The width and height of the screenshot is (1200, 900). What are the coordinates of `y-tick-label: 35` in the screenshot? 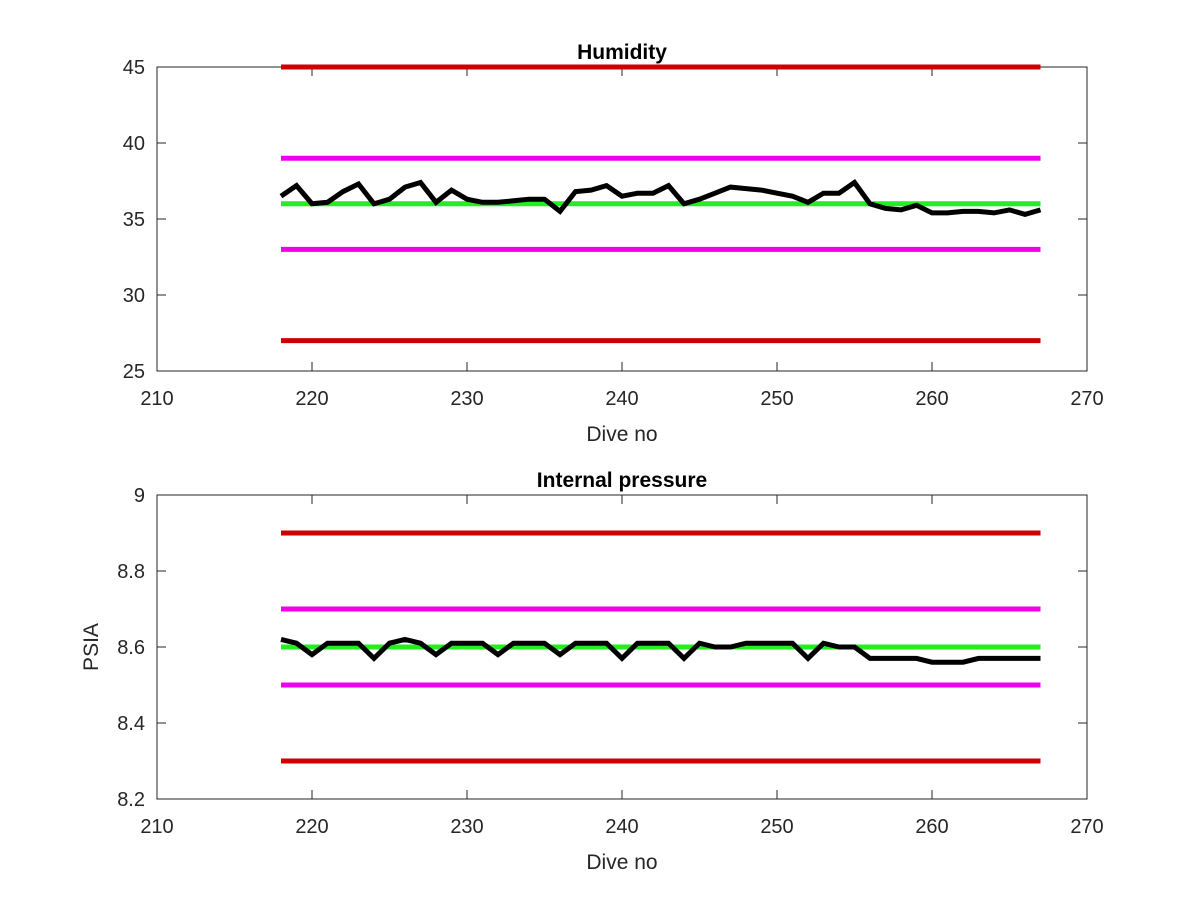 It's located at (134, 220).